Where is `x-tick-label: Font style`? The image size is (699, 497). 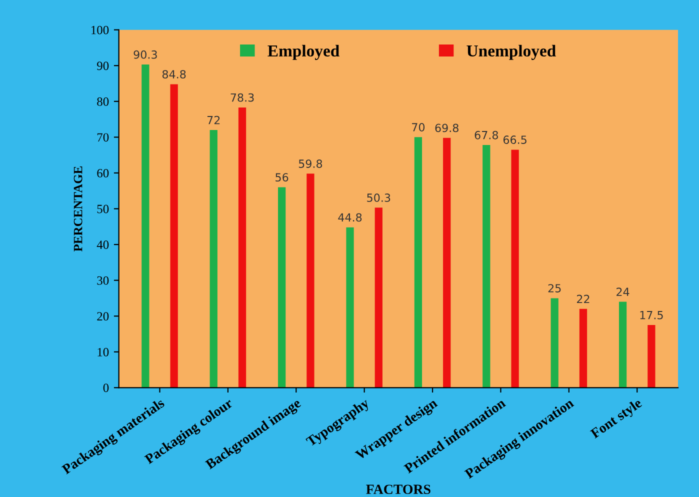
x-tick-label: Font style is located at coordinates (617, 420).